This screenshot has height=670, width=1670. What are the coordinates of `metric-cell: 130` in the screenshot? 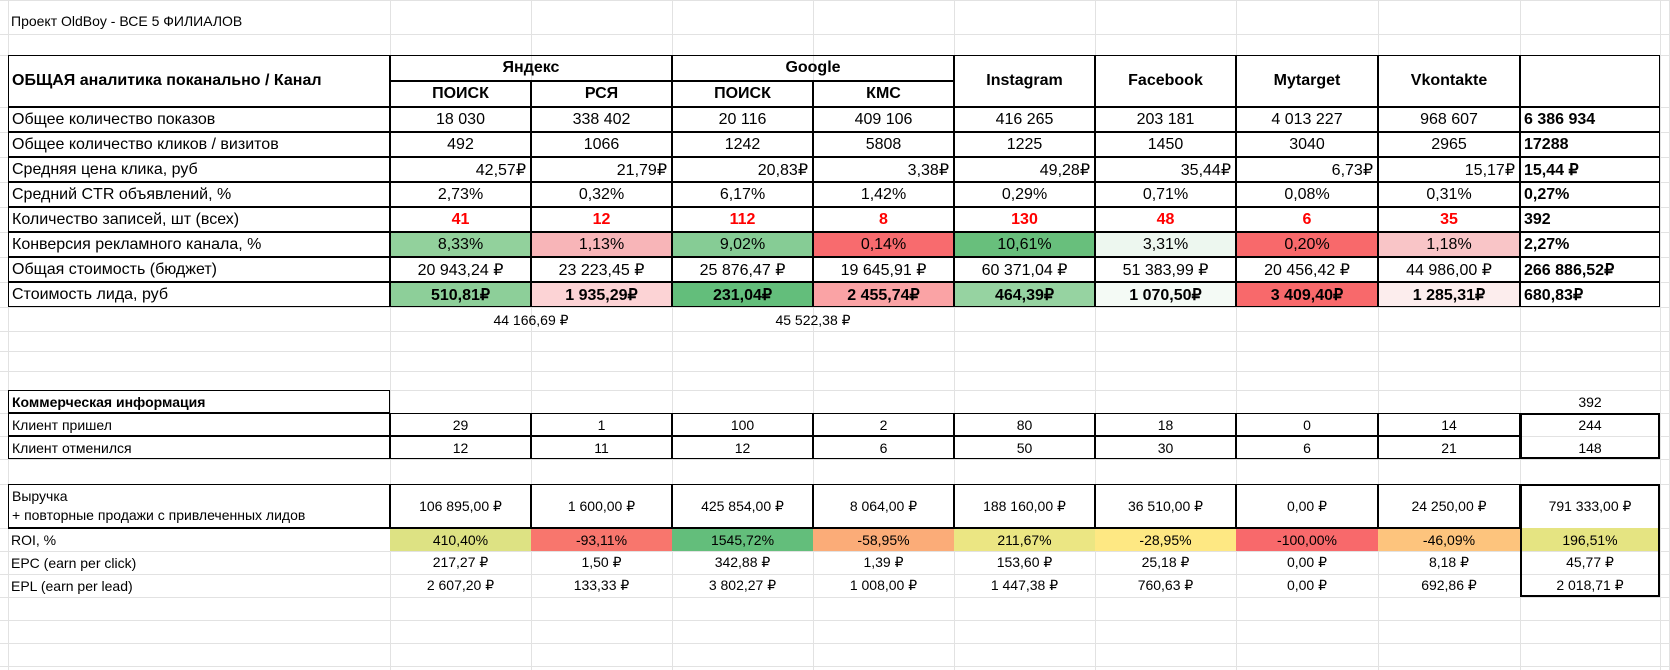 It's located at (1024, 219).